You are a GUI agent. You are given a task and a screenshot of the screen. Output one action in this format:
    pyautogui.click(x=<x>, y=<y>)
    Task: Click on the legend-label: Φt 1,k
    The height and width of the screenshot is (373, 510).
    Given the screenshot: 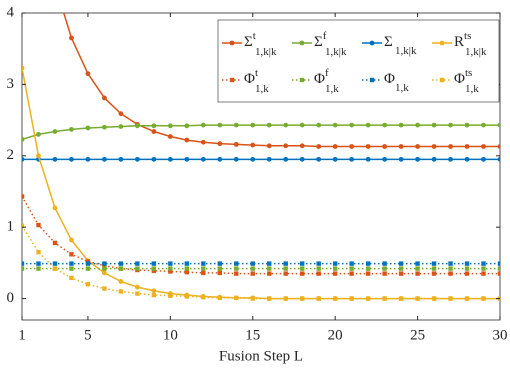 What is the action you would take?
    pyautogui.click(x=256, y=81)
    